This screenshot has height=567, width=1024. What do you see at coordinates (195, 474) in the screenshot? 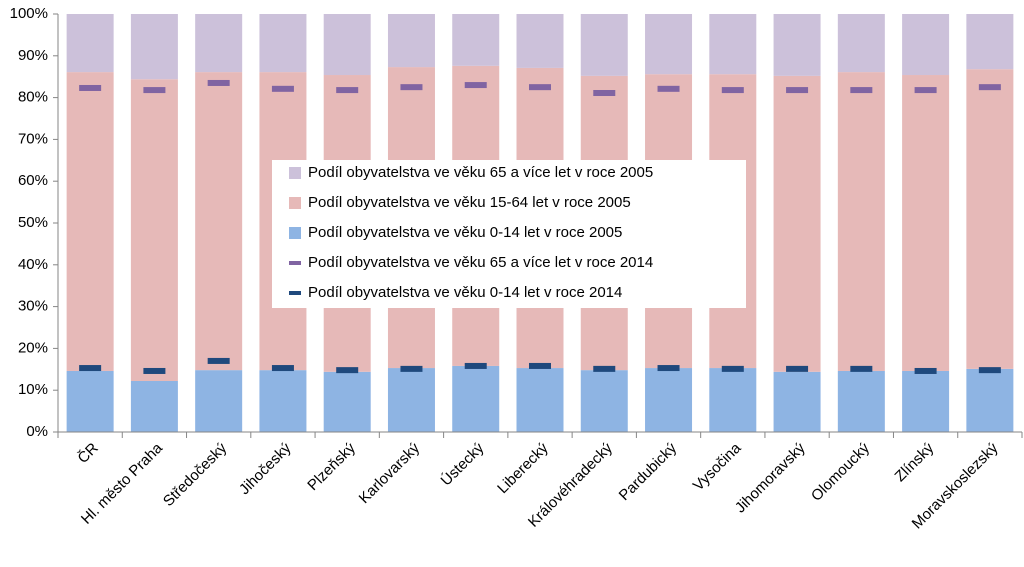
I see `x-tick-label: Středočeský` at bounding box center [195, 474].